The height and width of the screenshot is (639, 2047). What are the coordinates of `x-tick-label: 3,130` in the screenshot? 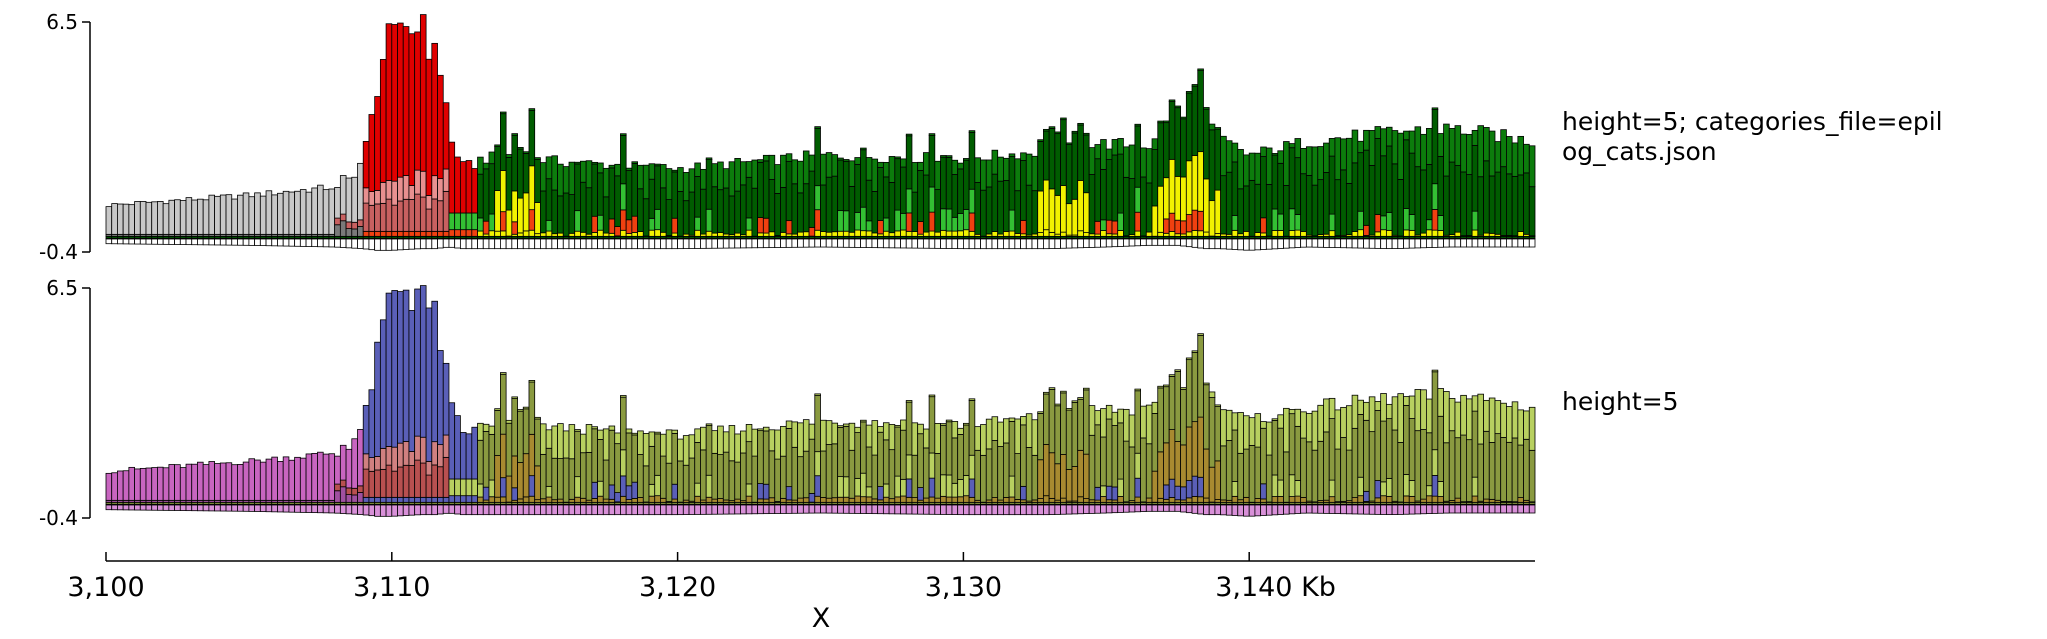 It's located at (963, 587).